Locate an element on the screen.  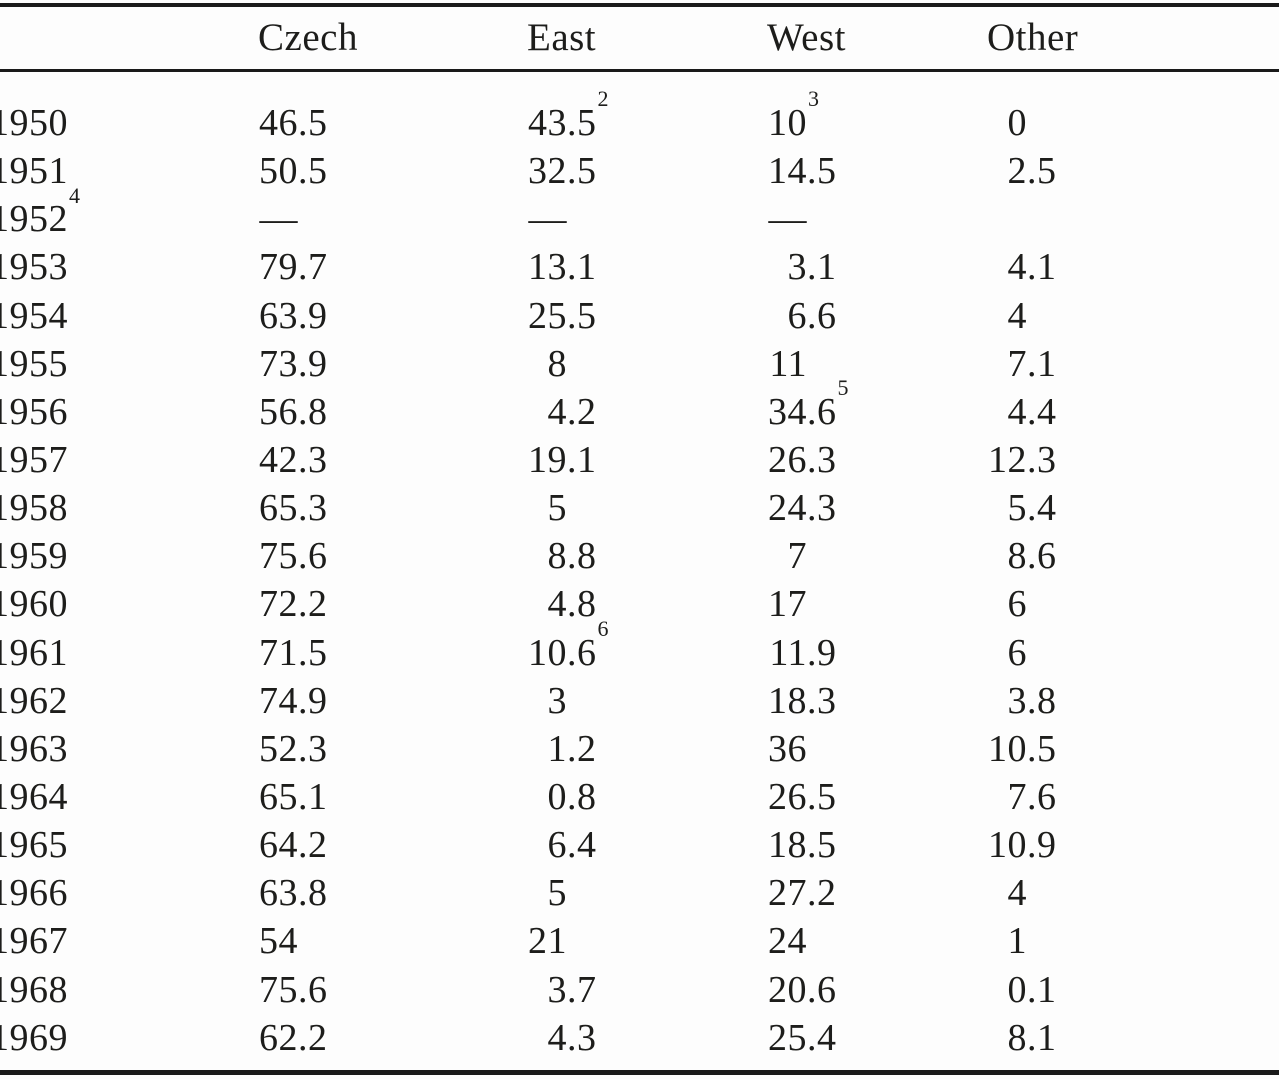
table-row: 1966 63.8 5 27.2 4 is located at coordinates (639, 893).